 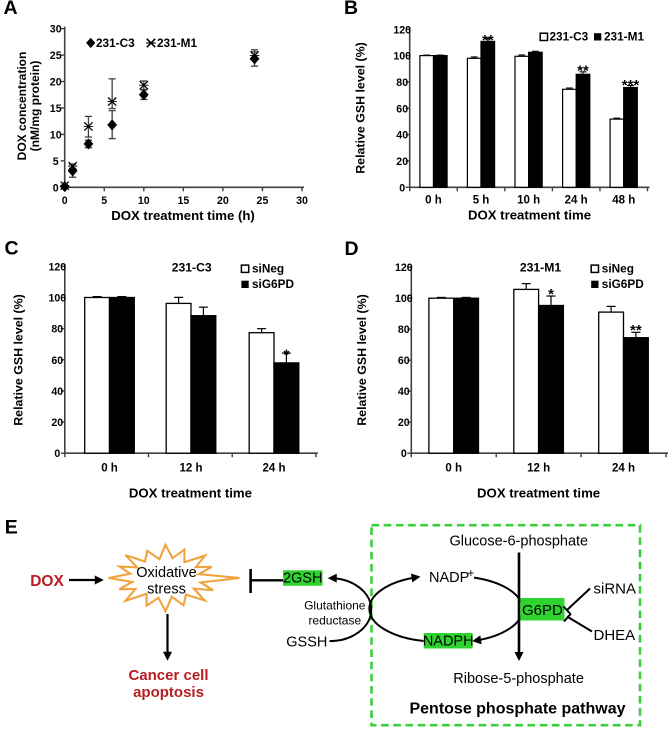 What do you see at coordinates (542, 610) in the screenshot?
I see `svg-text: G6PD` at bounding box center [542, 610].